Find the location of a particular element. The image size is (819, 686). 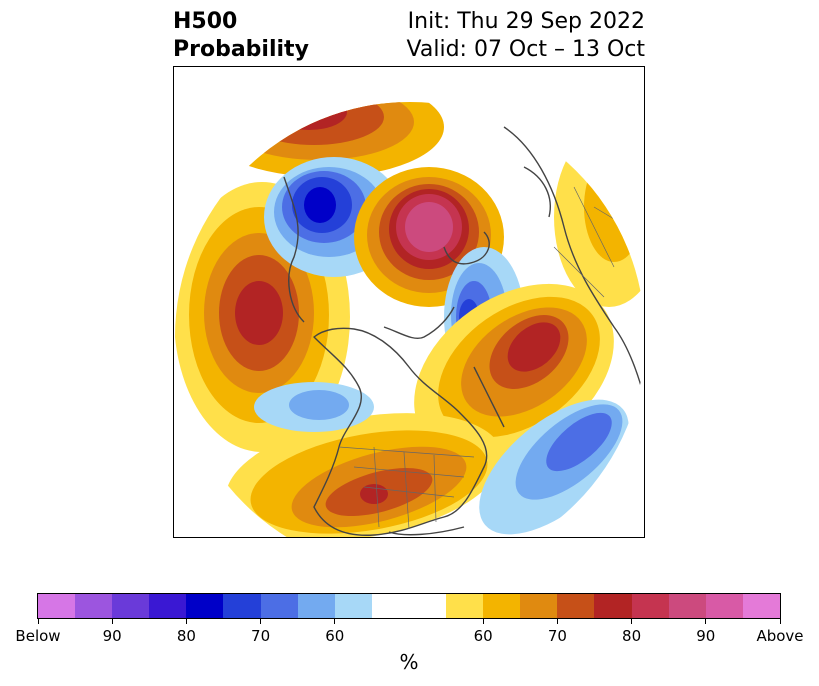

colorbar-tick-label: Above is located at coordinates (780, 636).